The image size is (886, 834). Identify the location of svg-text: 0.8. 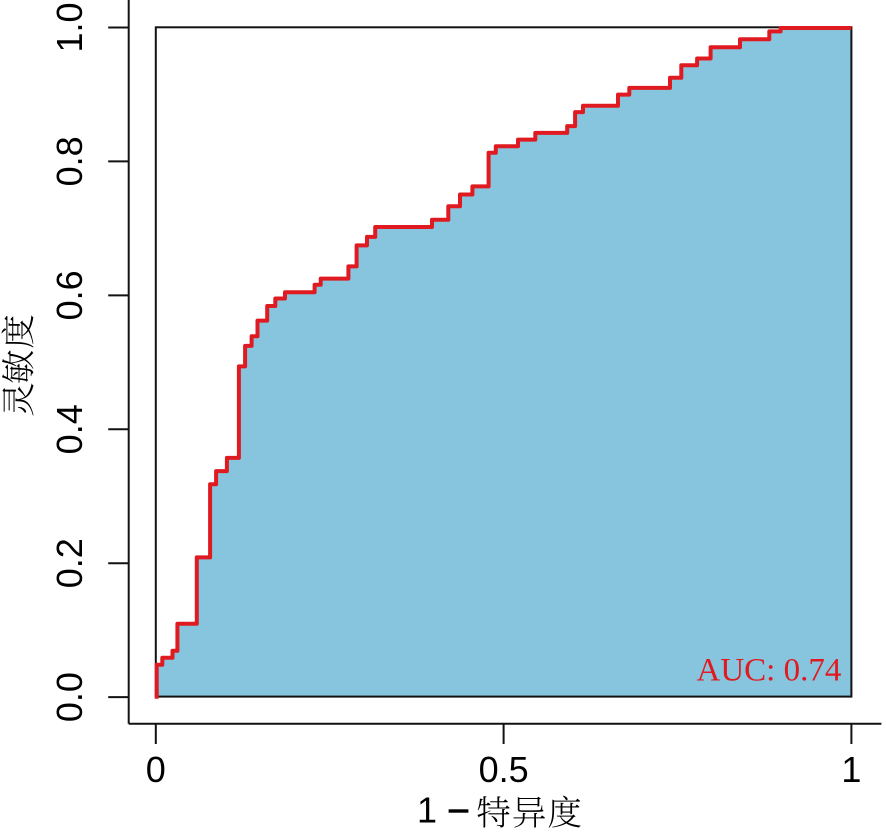
(69, 161).